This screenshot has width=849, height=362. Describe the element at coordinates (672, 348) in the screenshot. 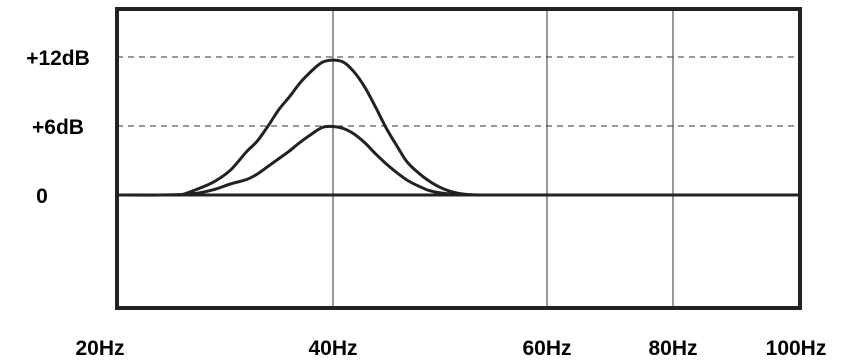

I see `x-tick-label: 80Hz` at that location.